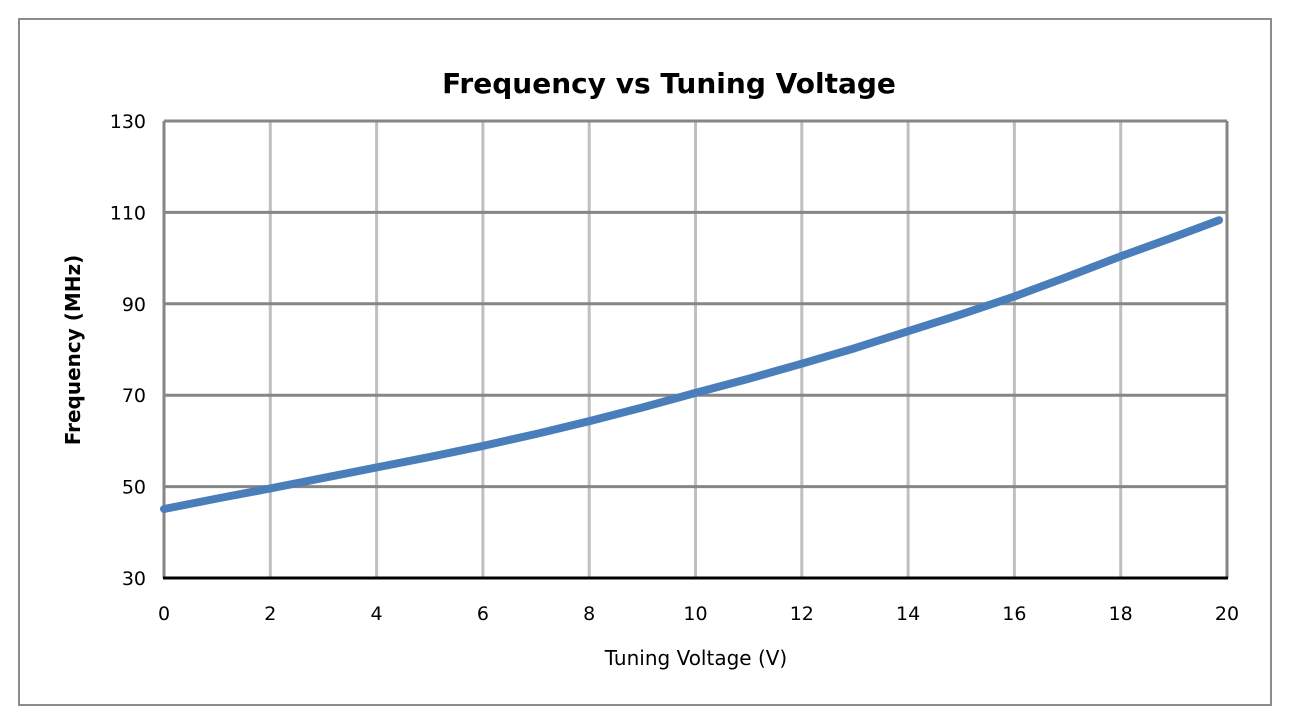 This screenshot has height=723, width=1293. What do you see at coordinates (483, 614) in the screenshot?
I see `x-tick-label: 6` at bounding box center [483, 614].